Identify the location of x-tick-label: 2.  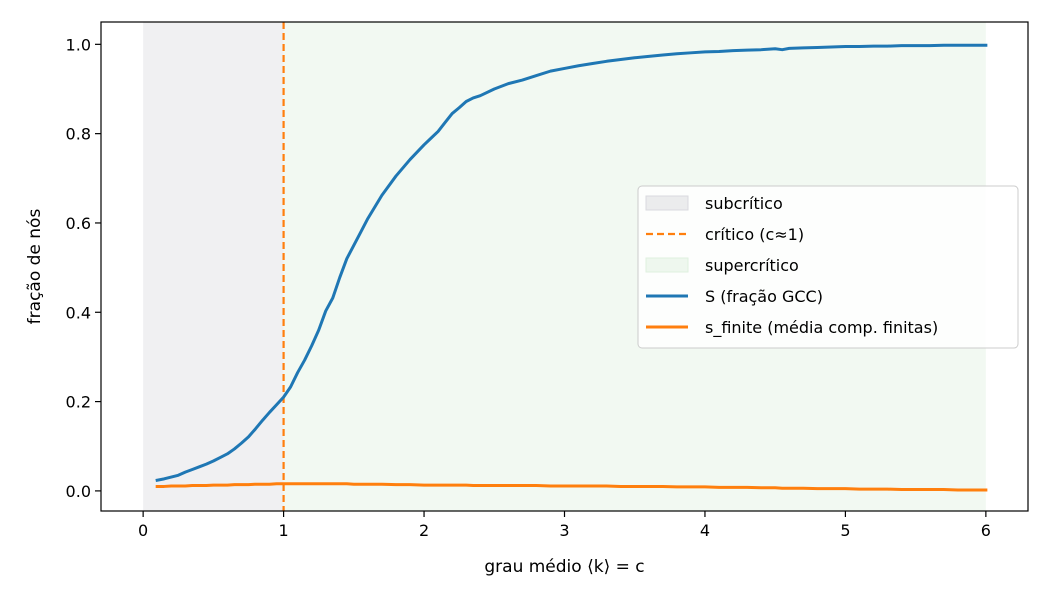
(424, 530).